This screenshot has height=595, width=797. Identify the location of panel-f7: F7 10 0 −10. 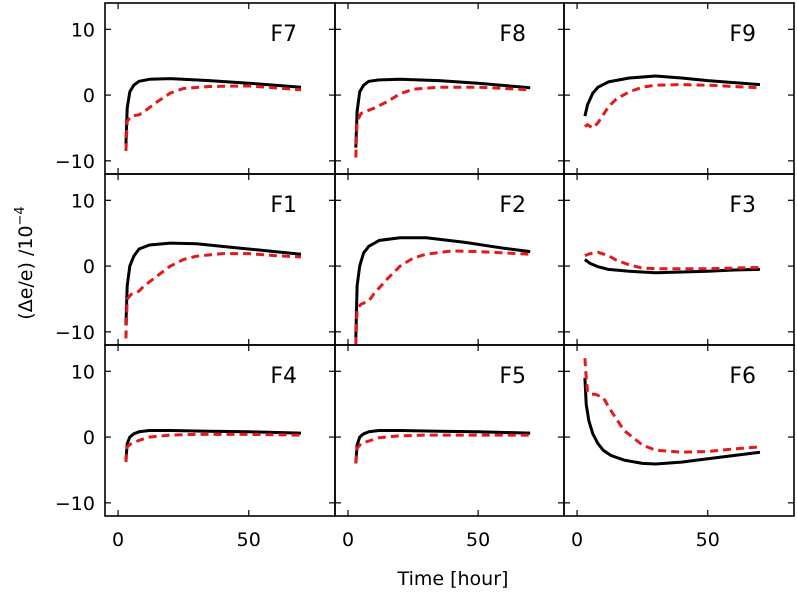
(195, 88).